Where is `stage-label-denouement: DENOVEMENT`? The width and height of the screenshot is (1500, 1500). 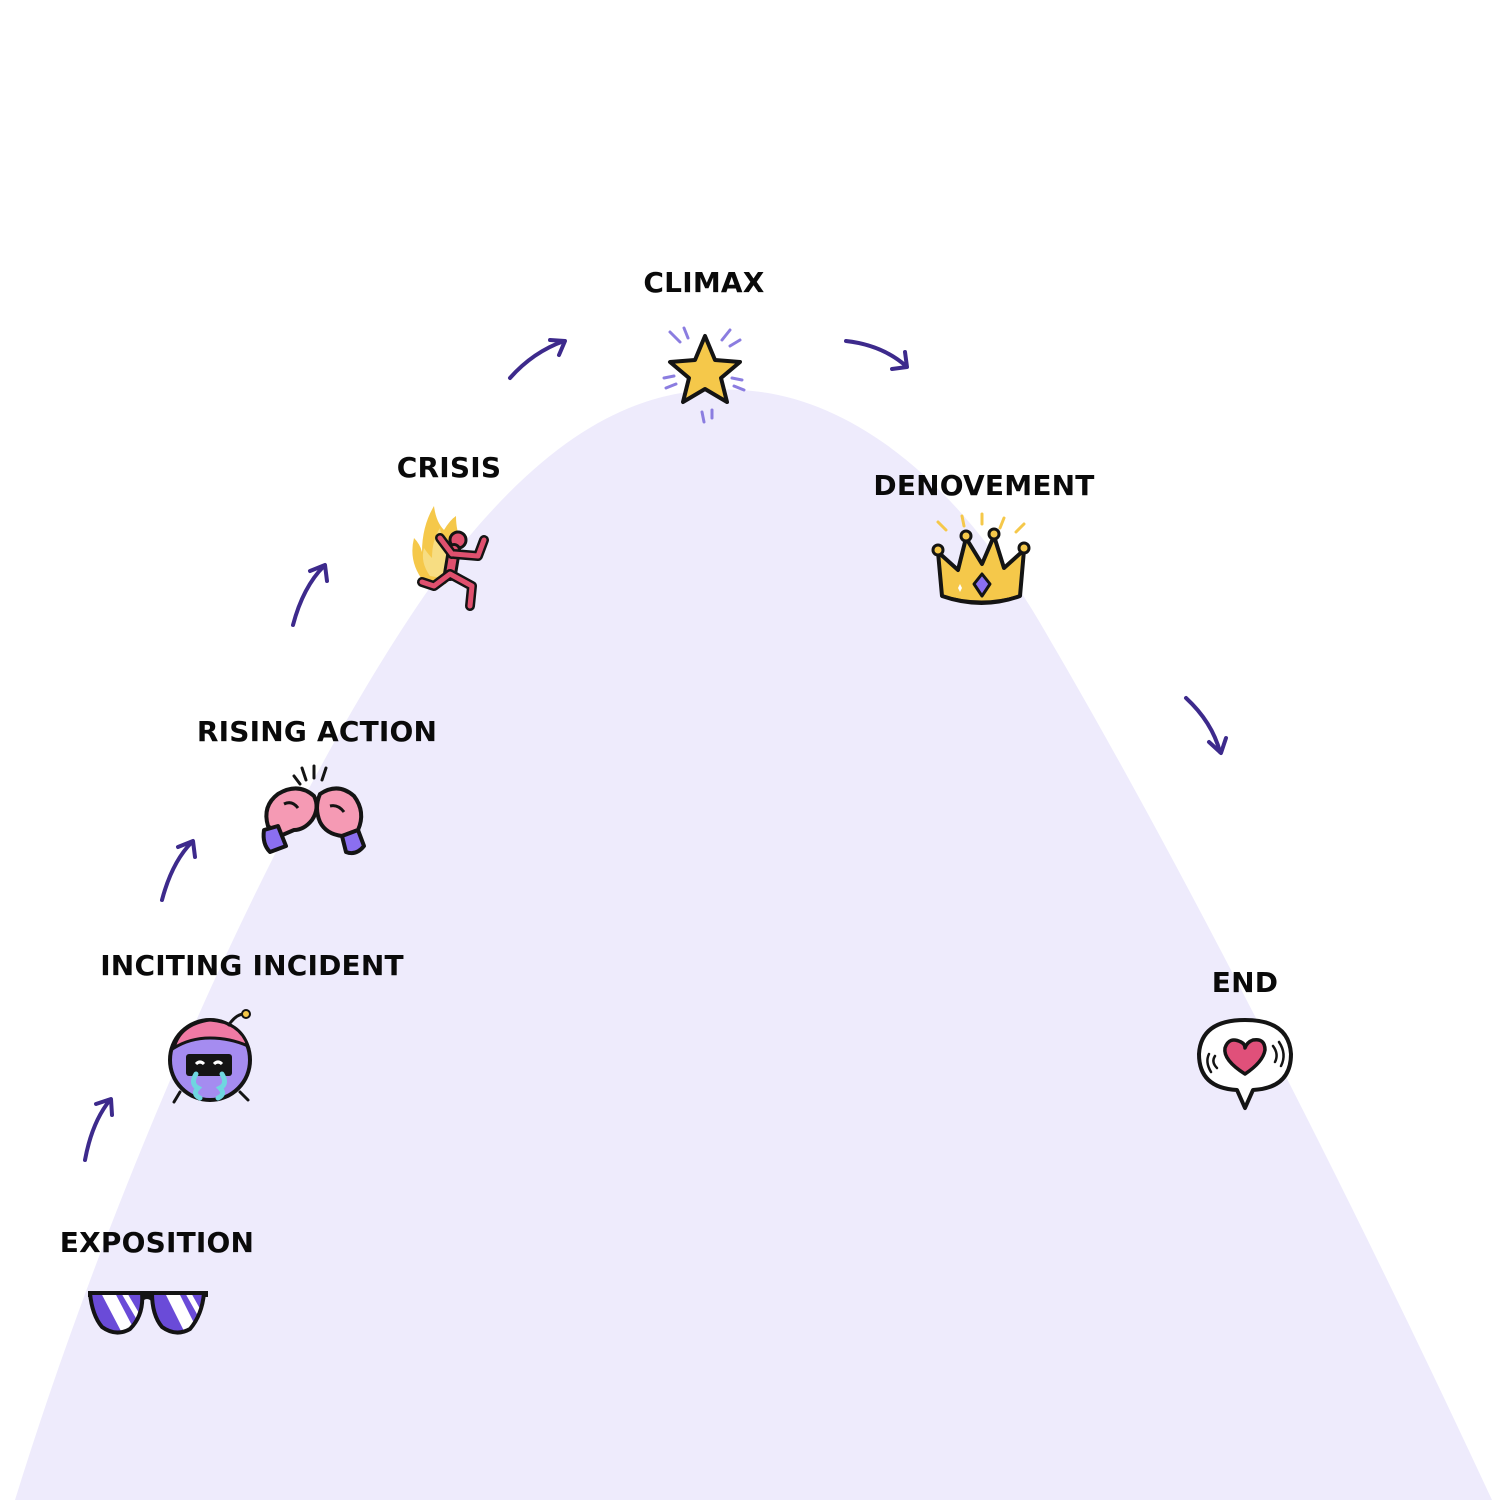 stage-label-denouement: DENOVEMENT is located at coordinates (984, 485).